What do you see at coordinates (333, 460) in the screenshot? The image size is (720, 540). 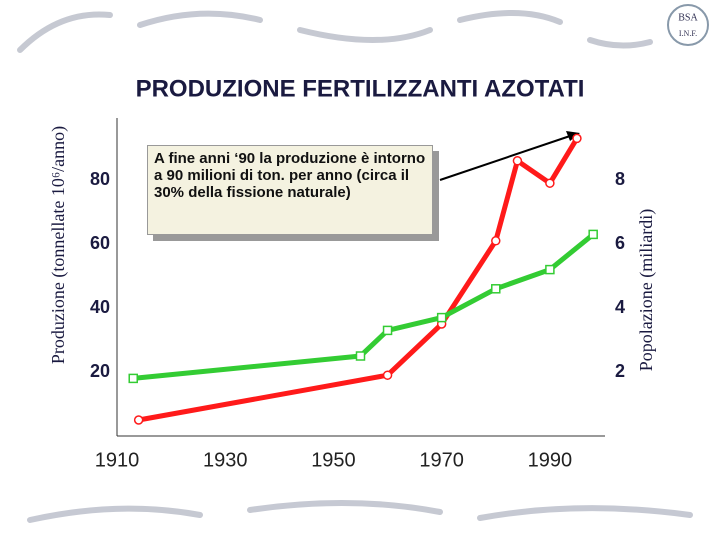 I see `x-tick-label: 1950` at bounding box center [333, 460].